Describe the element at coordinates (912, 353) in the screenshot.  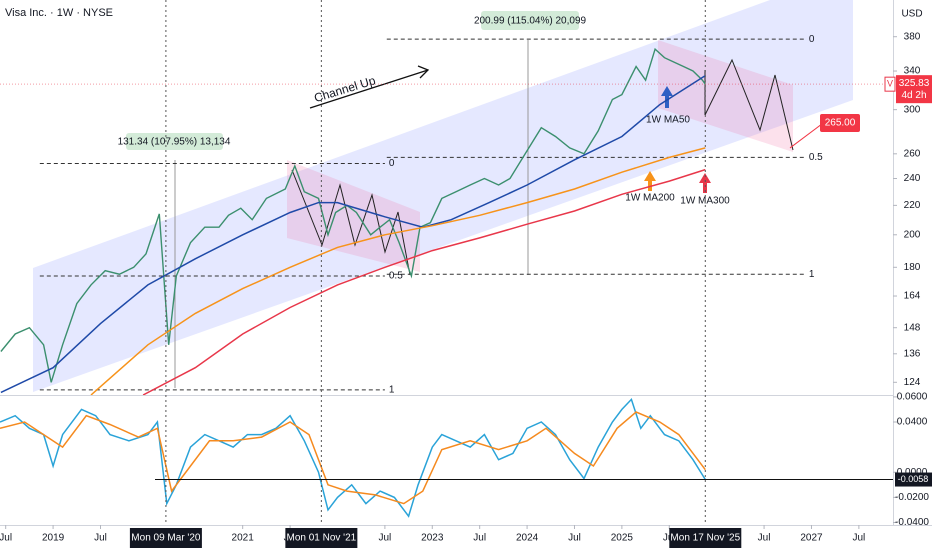
I see `y-tick-label: 136` at that location.